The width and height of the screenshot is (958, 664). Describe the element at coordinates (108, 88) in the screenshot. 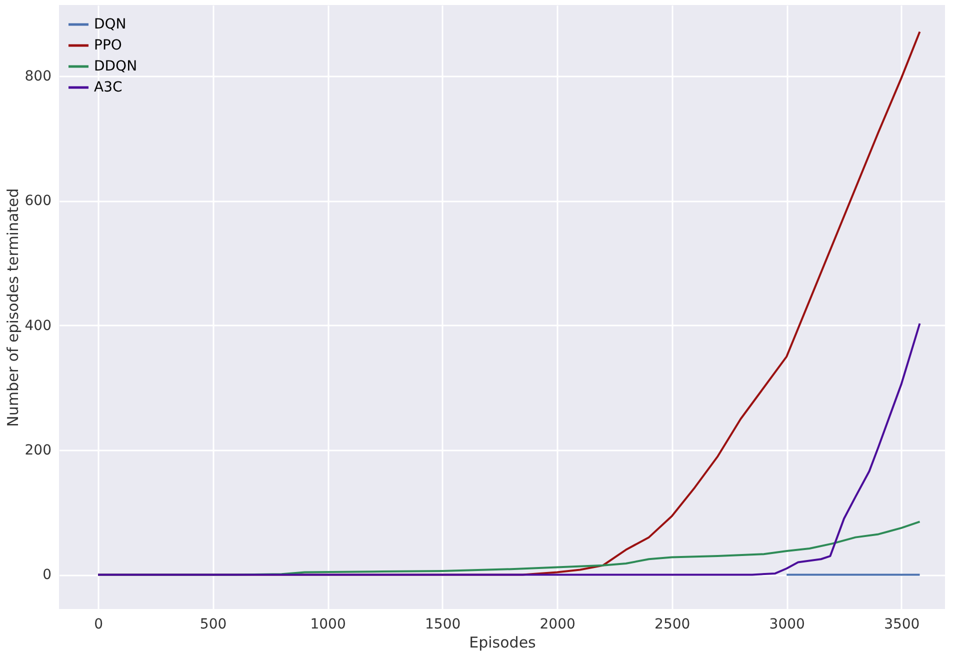

I see `legend-label: A3C` at that location.